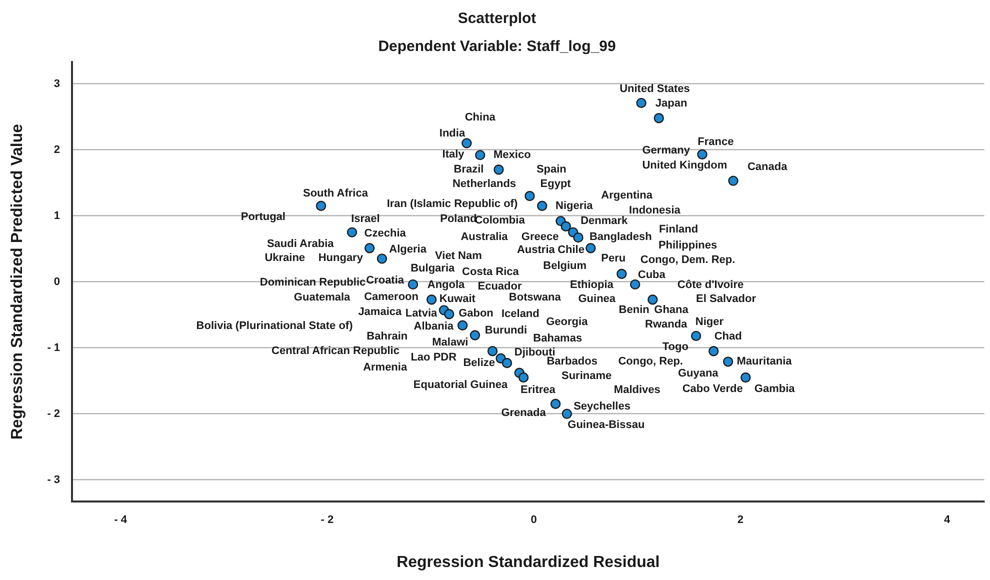  Describe the element at coordinates (480, 117) in the screenshot. I see `annotation: China` at that location.